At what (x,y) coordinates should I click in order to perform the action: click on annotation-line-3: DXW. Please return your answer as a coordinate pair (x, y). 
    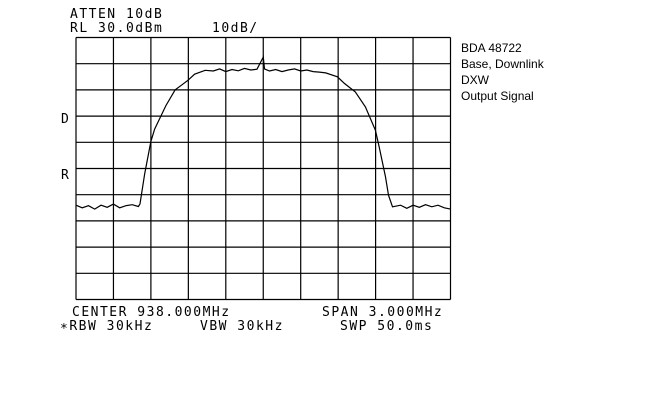
    Looking at the image, I should click on (475, 80).